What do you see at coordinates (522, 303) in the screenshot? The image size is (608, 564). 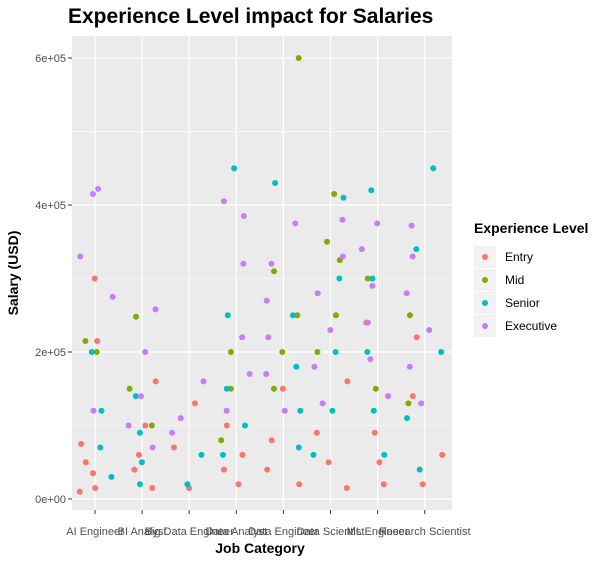 I see `legend-label-senior: Senior` at bounding box center [522, 303].